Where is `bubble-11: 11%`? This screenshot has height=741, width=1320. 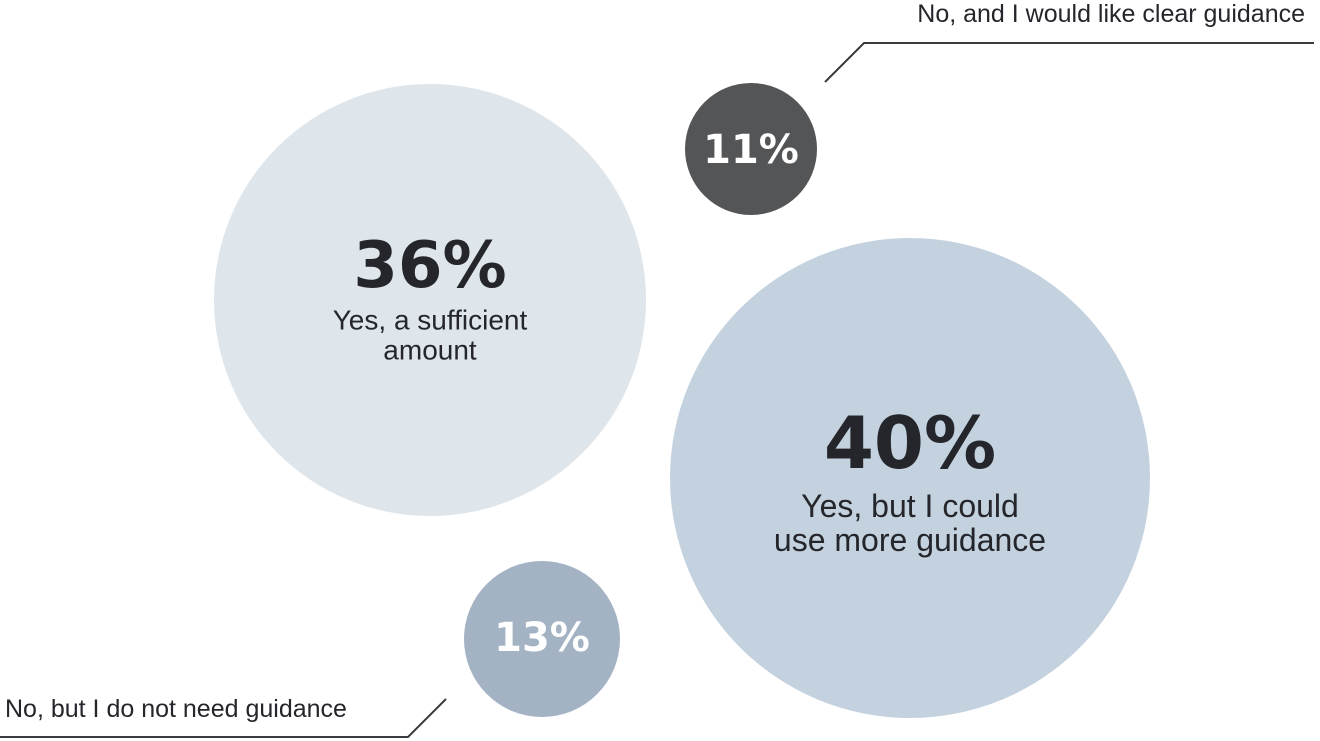 bubble-11: 11% is located at coordinates (751, 149).